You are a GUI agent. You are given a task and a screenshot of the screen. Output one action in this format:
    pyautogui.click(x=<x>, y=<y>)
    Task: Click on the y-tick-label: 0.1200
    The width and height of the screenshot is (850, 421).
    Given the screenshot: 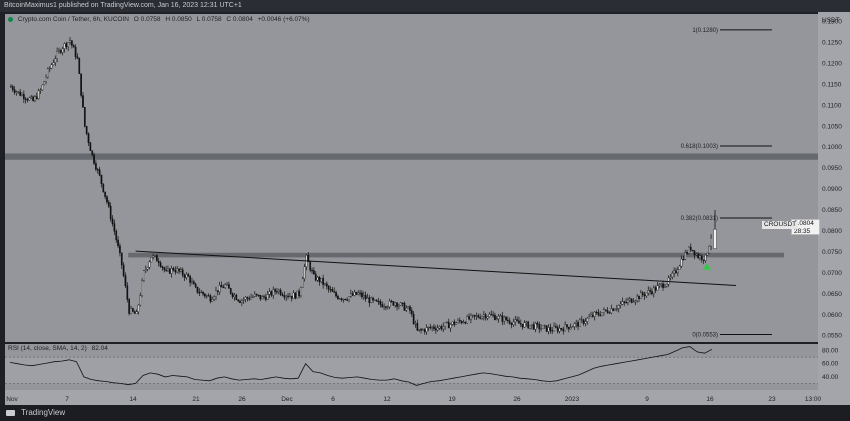 What is the action you would take?
    pyautogui.click(x=832, y=63)
    